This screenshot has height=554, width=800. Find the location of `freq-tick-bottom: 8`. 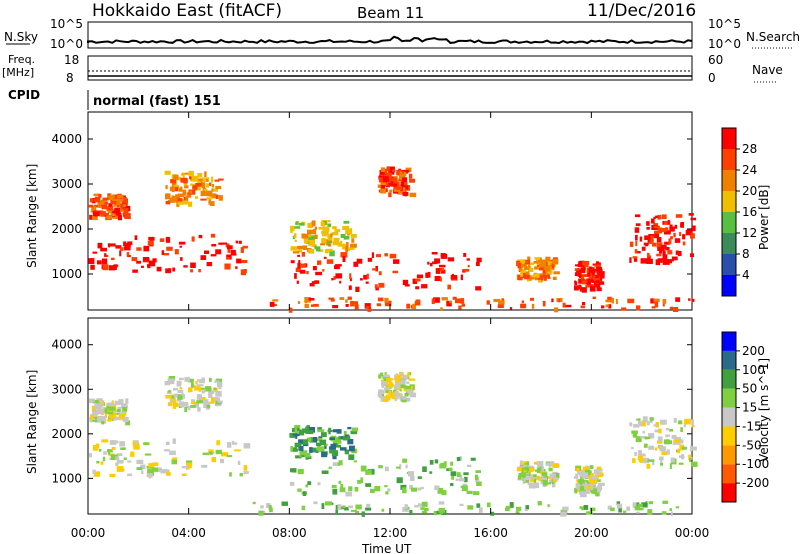

freq-tick-bottom: 8 is located at coordinates (70, 78).